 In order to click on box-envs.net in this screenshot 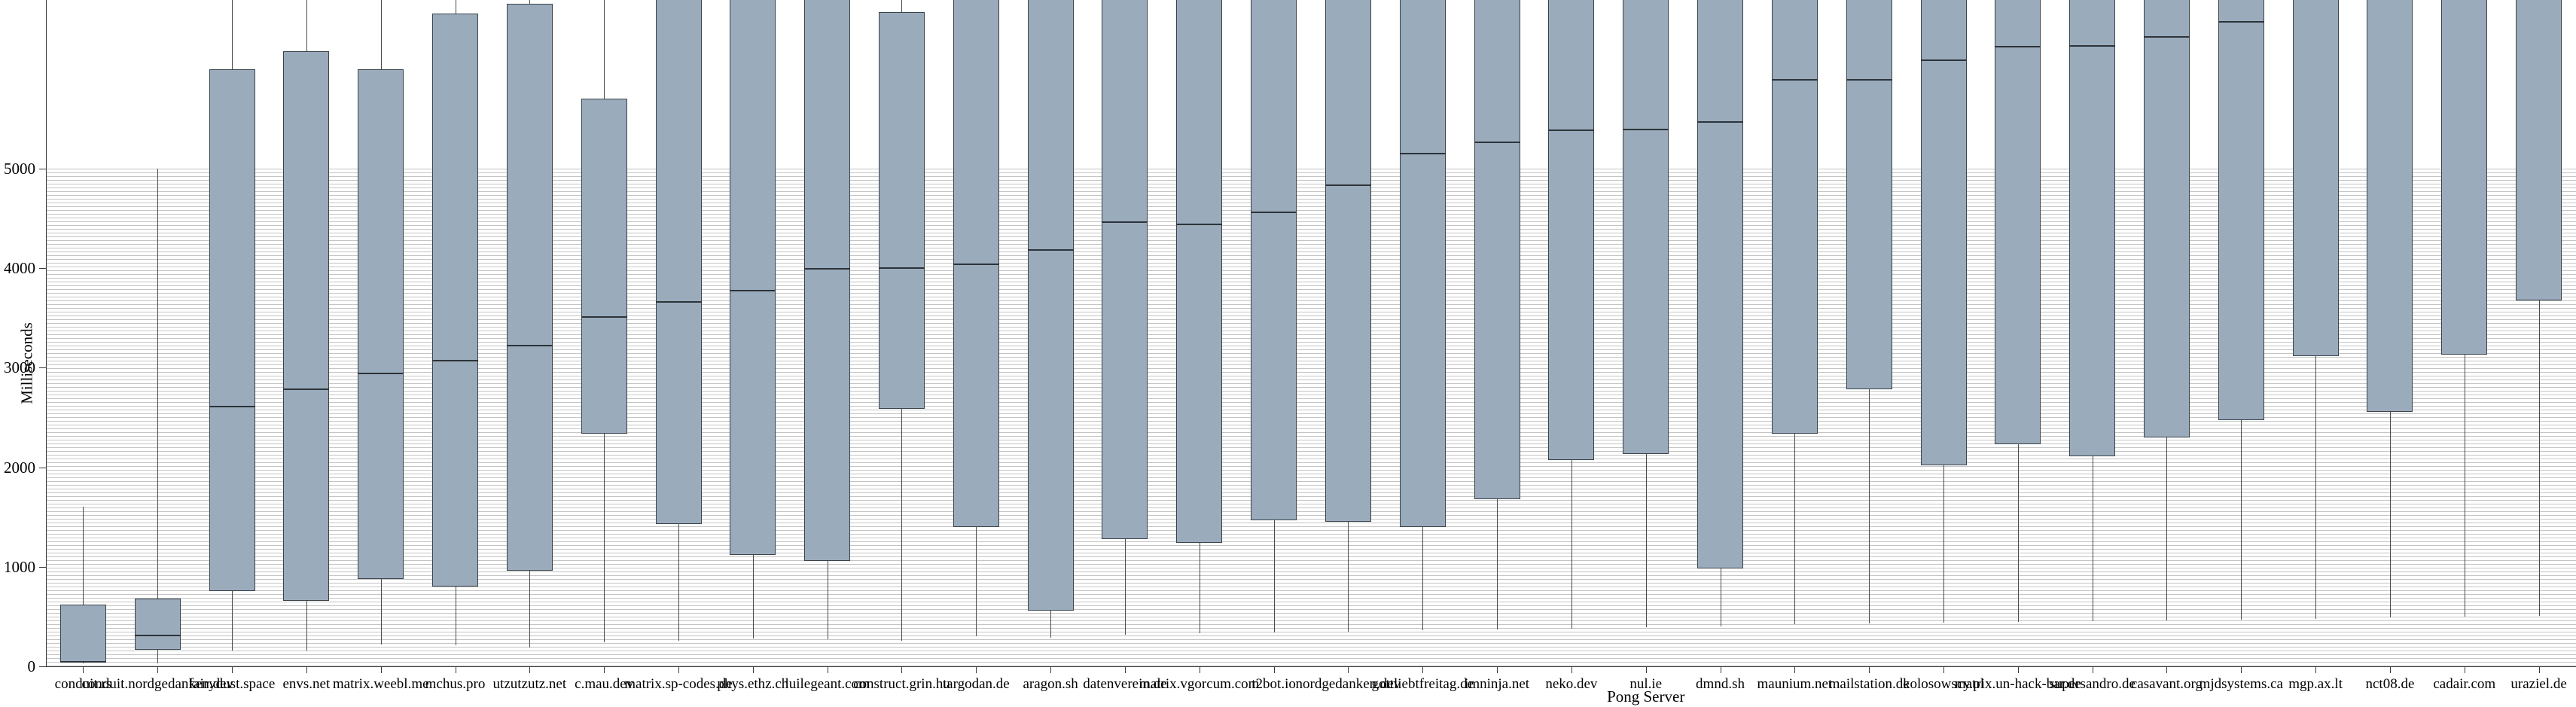, I will do `click(306, 326)`.